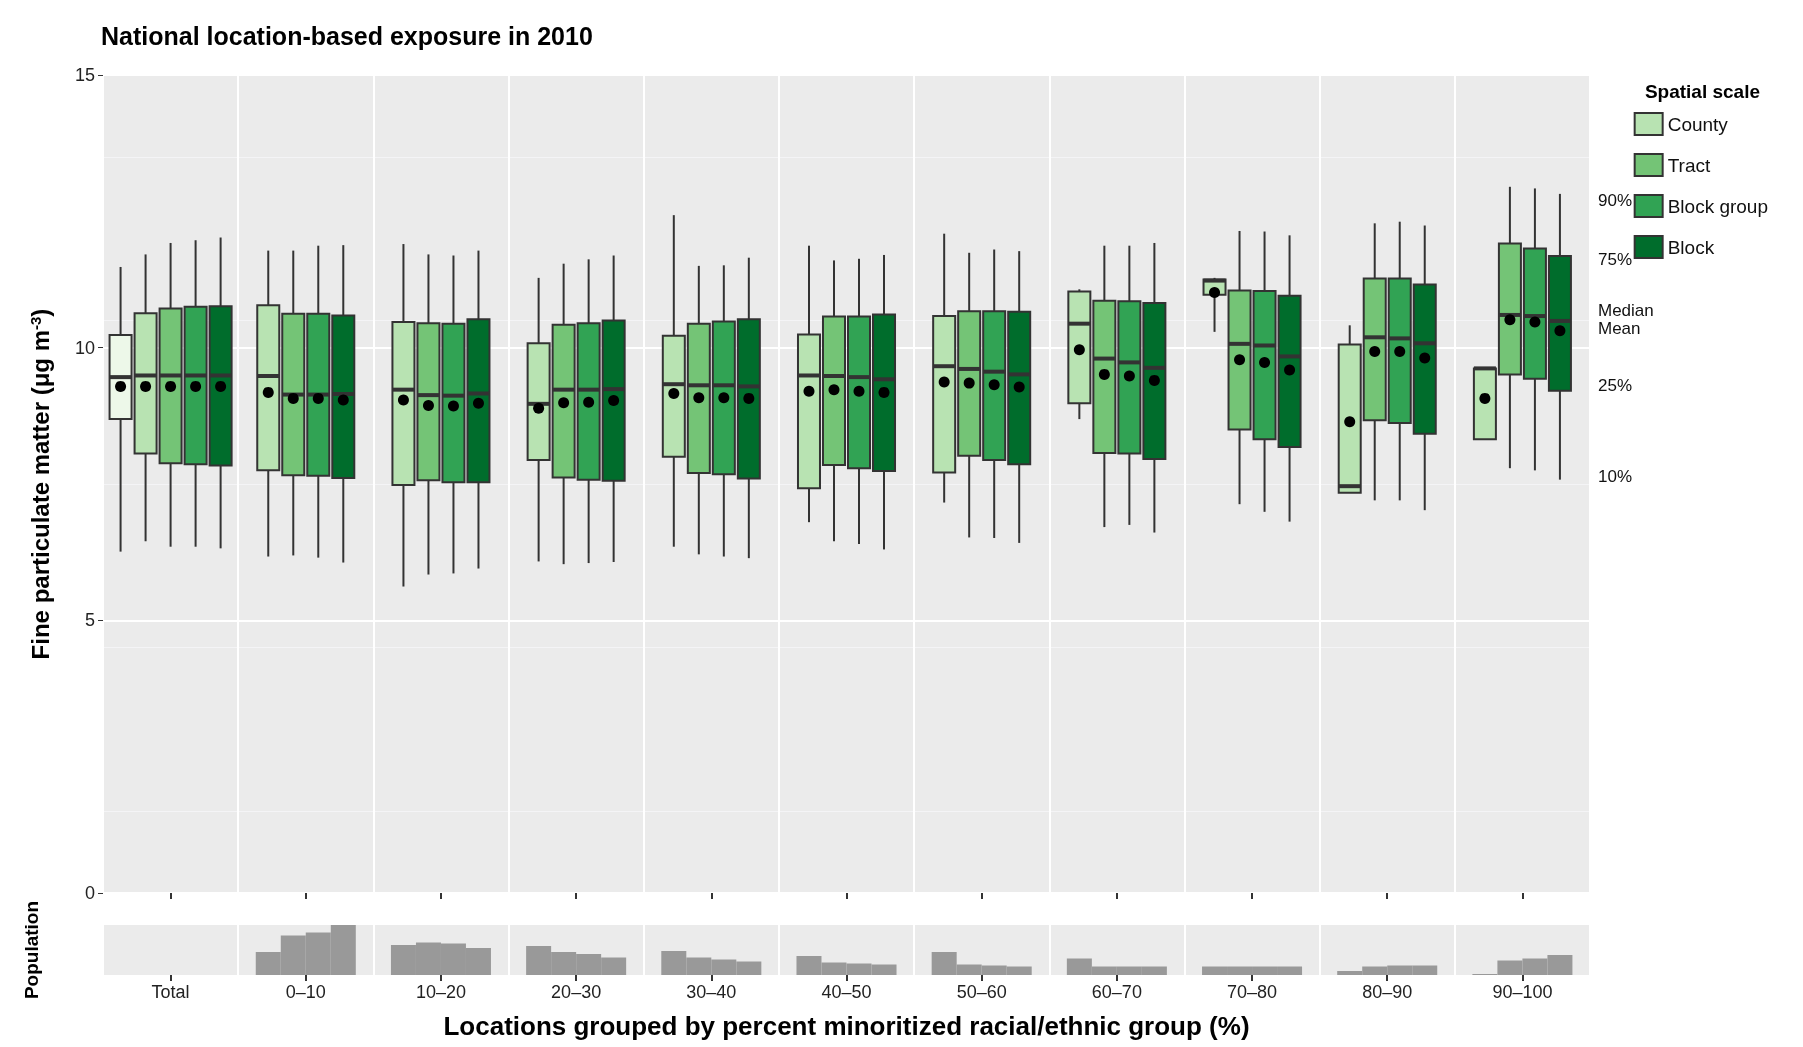 The image size is (1803, 1047). Describe the element at coordinates (305, 992) in the screenshot. I see `x-tick-label: 0–10` at that location.